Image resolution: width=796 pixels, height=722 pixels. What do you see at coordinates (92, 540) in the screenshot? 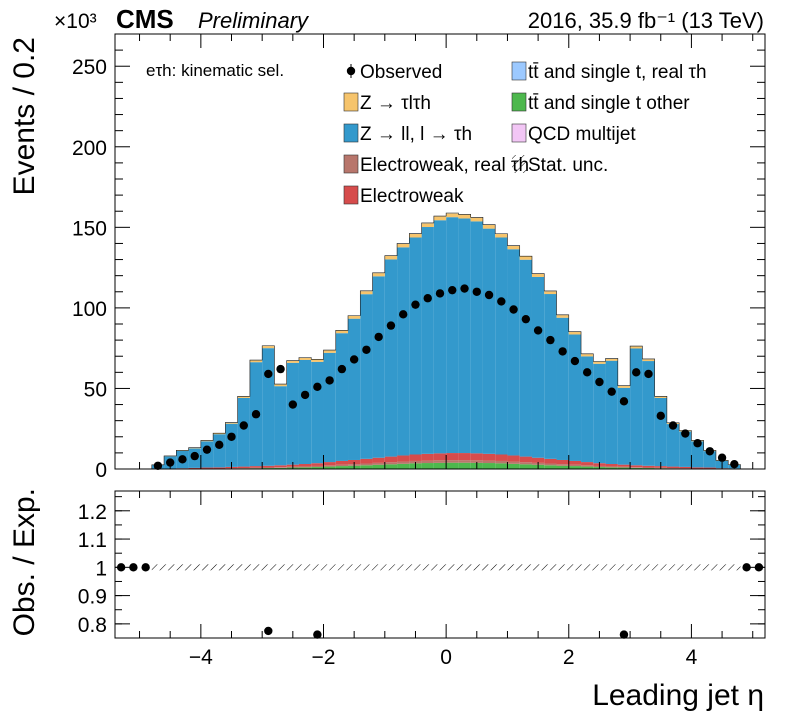
I see `y-tick-label-bottom: 1.1` at bounding box center [92, 540].